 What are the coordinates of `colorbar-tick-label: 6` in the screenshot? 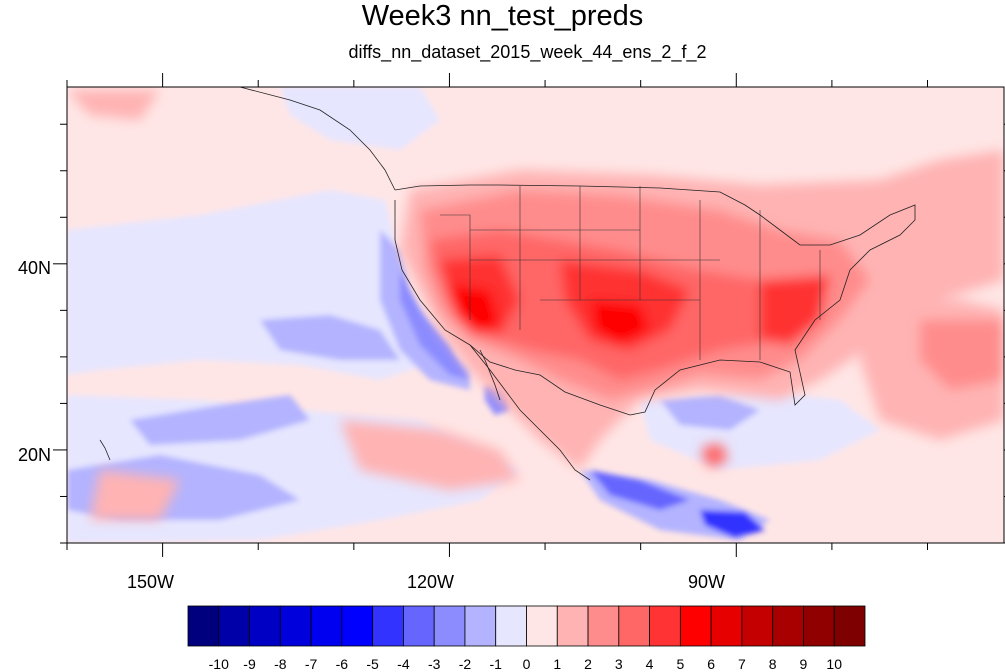 It's located at (711, 664).